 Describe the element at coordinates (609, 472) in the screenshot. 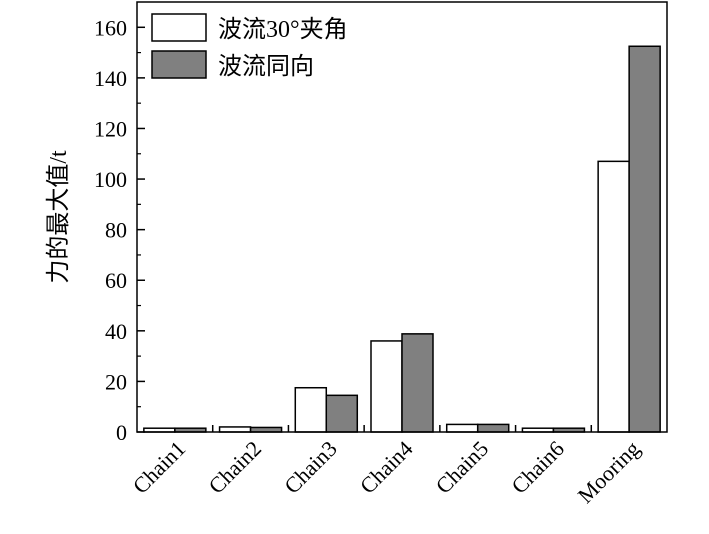

I see `x-tick-label-mooring: Mooring` at that location.